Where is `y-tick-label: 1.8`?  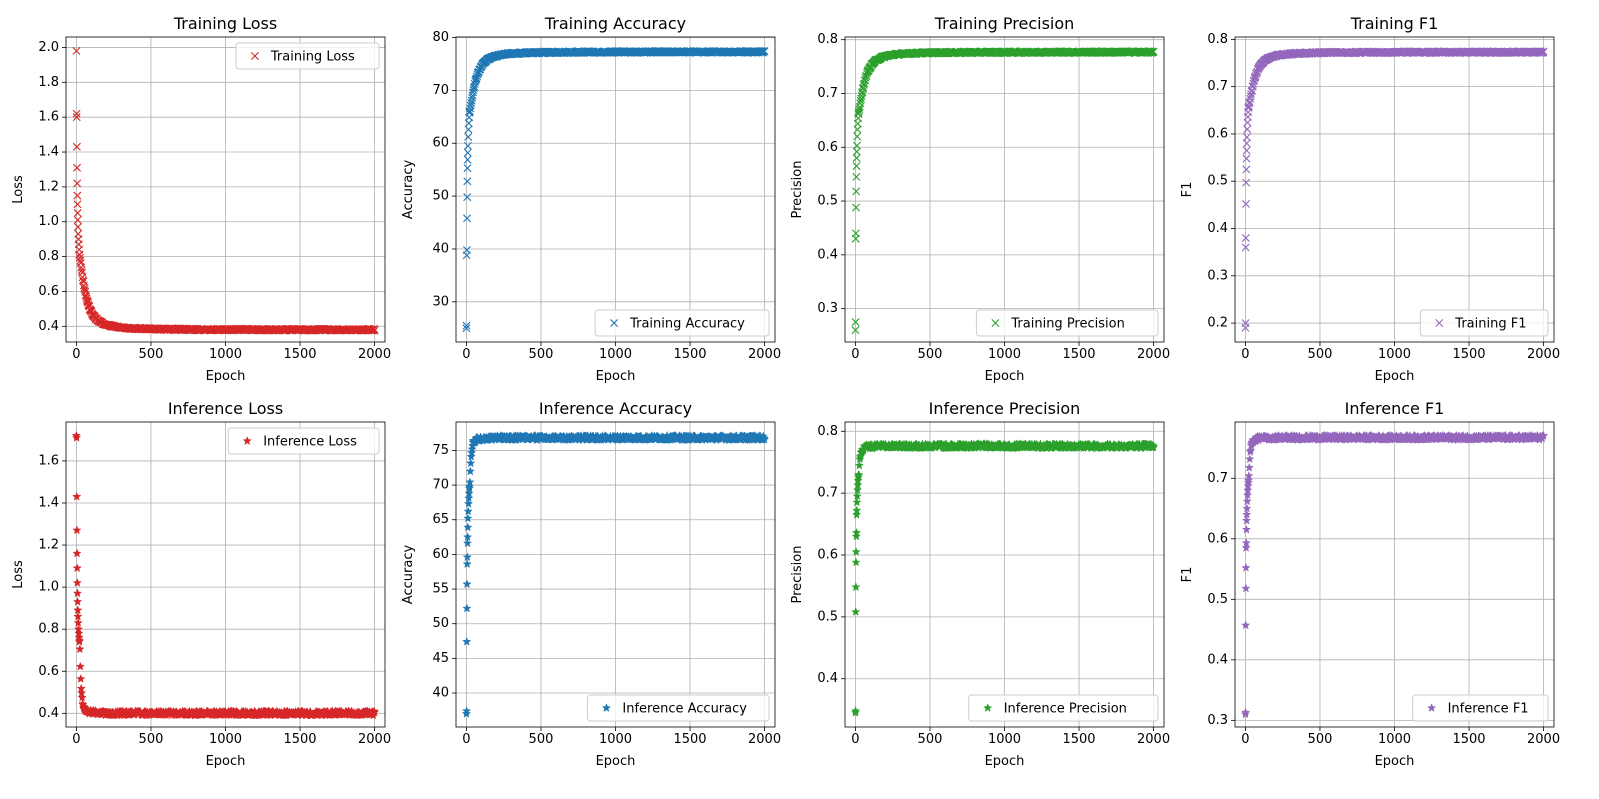 y-tick-label: 1.8 is located at coordinates (48, 82).